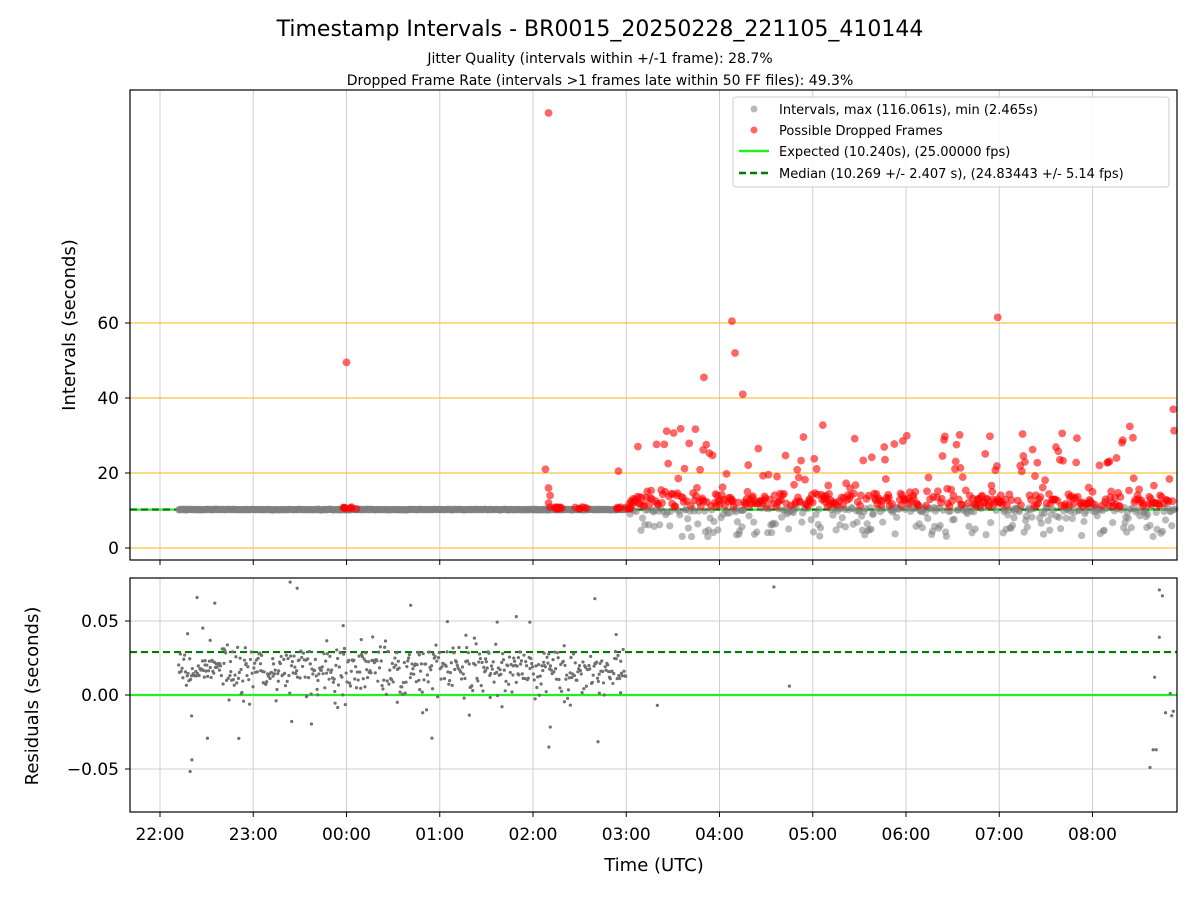 The image size is (1200, 900). I want to click on intervals-y-tick-label: 60, so click(108, 324).